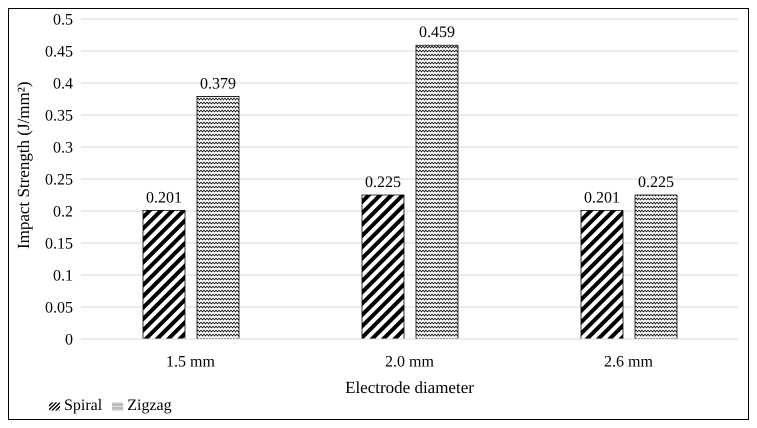 The width and height of the screenshot is (757, 428). I want to click on y-tick-label: 0.3, so click(63, 148).